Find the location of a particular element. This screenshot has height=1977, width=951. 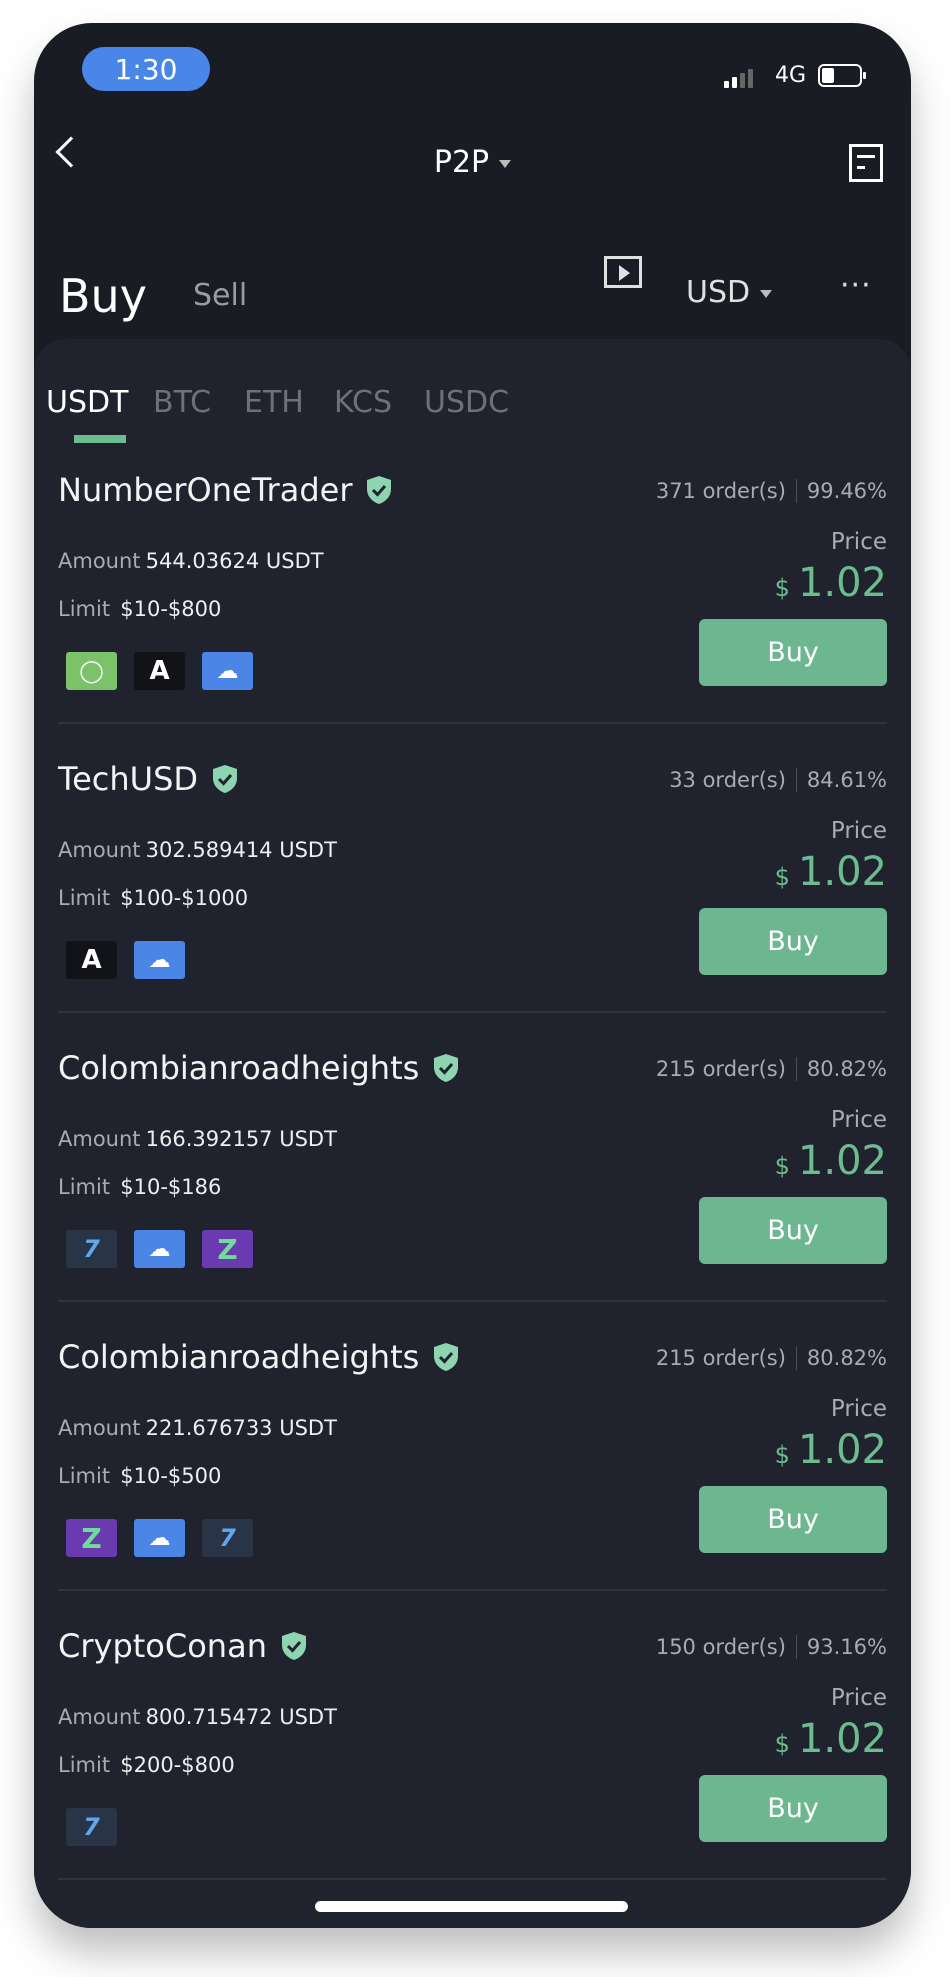

tab-kcs: KCS is located at coordinates (363, 402).